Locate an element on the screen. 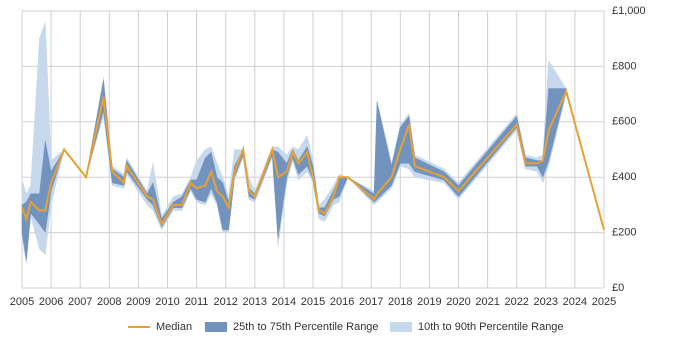  y-tick-label: £200 is located at coordinates (624, 233).